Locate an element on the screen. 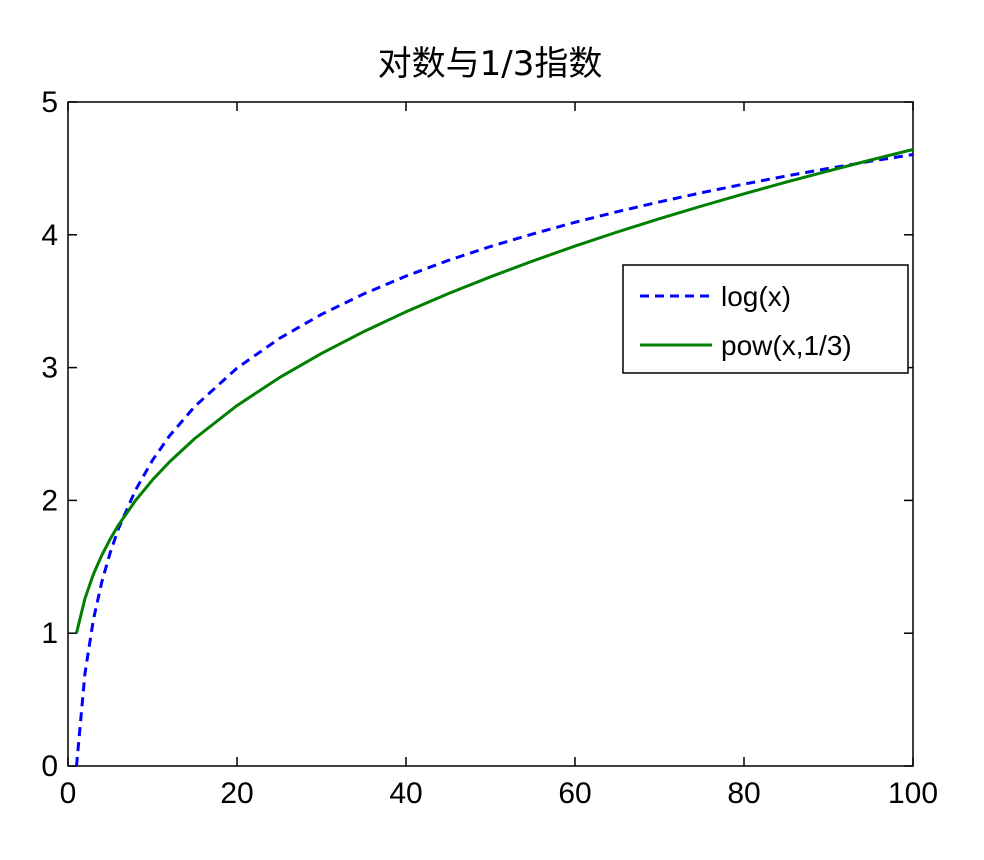 Image resolution: width=984 pixels, height=860 pixels. chart-title: 对数与1/3指数 is located at coordinates (490, 64).